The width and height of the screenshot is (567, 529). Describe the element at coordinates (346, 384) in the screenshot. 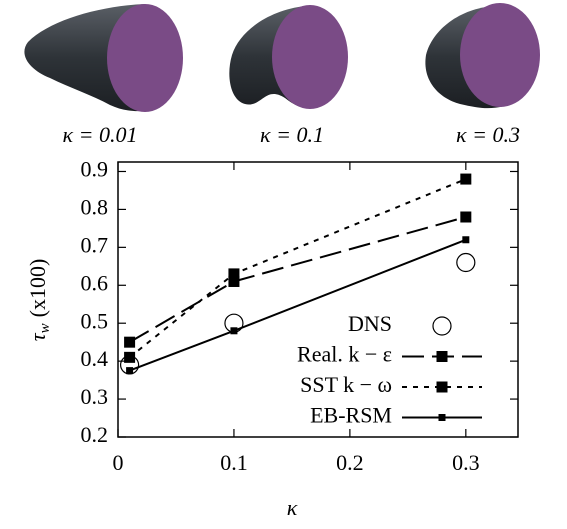

I see `legend-label: SST k − ω` at that location.